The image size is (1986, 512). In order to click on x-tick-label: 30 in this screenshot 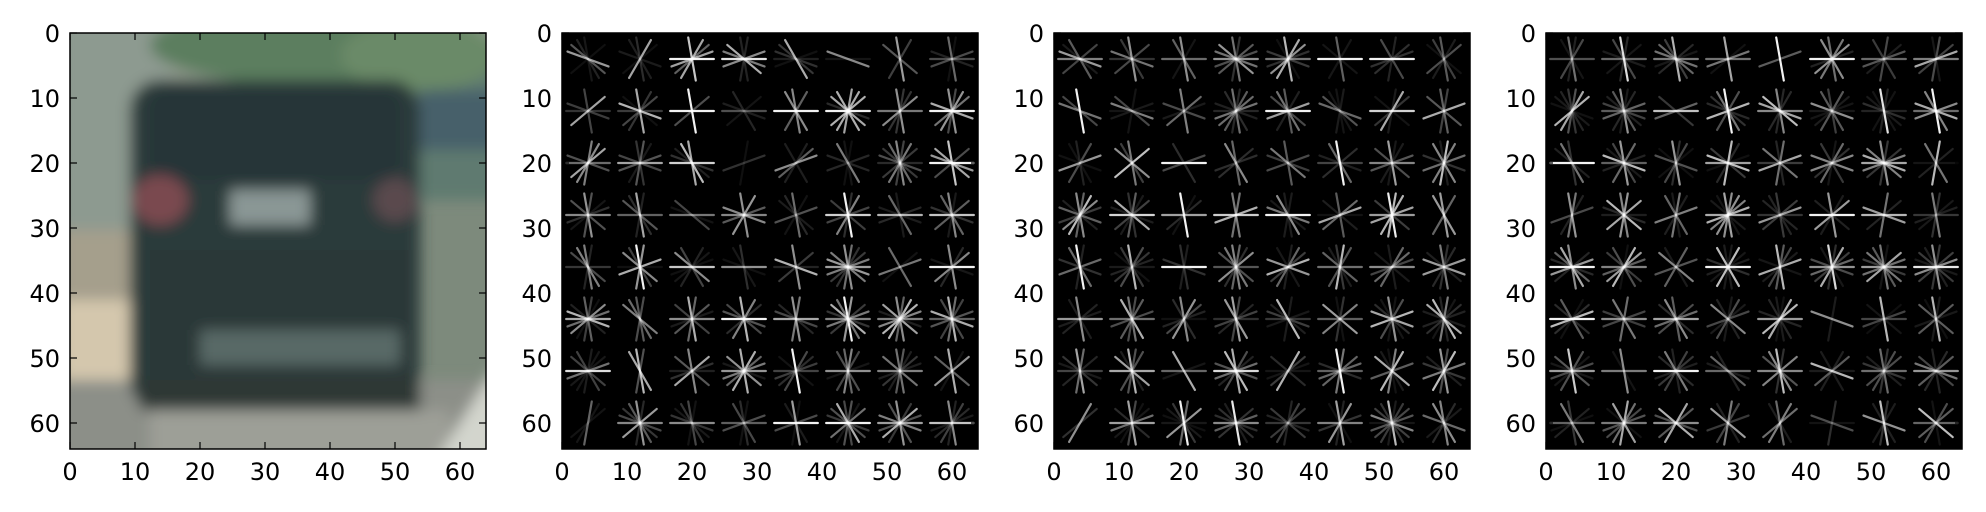, I will do `click(1741, 472)`.